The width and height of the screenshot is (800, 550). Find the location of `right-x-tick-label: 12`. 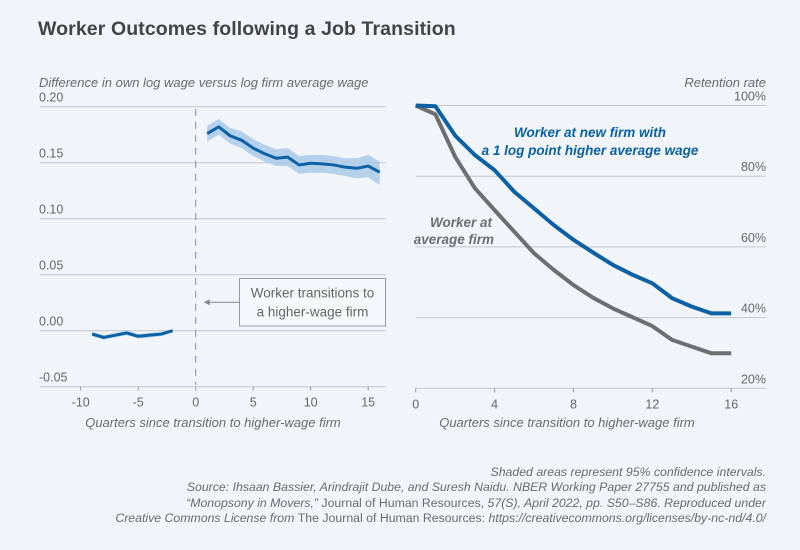

right-x-tick-label: 12 is located at coordinates (652, 404).